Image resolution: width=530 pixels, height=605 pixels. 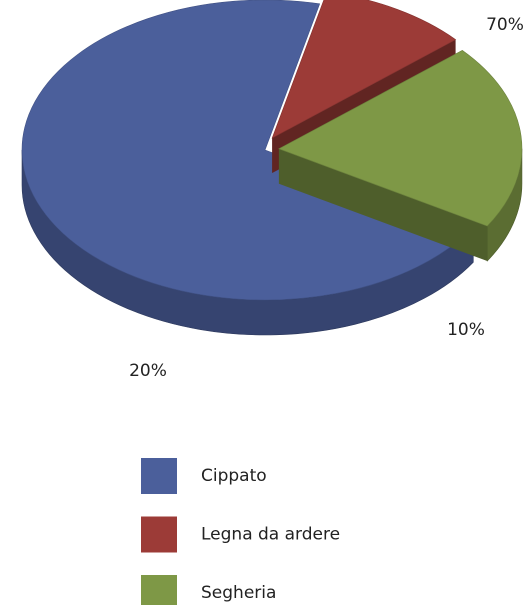 What do you see at coordinates (466, 330) in the screenshot?
I see `data-label: 10%` at bounding box center [466, 330].